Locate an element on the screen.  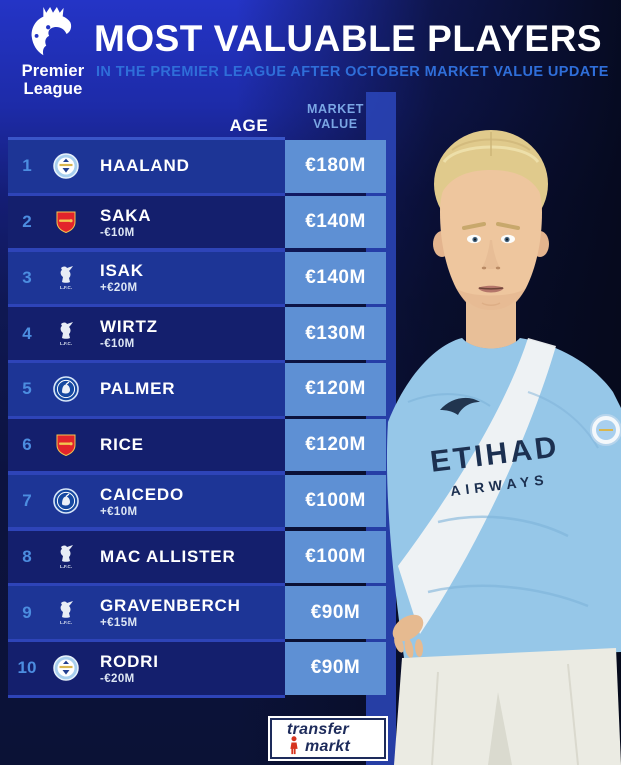
value-change-label: +€20M is located at coordinates (119, 288).